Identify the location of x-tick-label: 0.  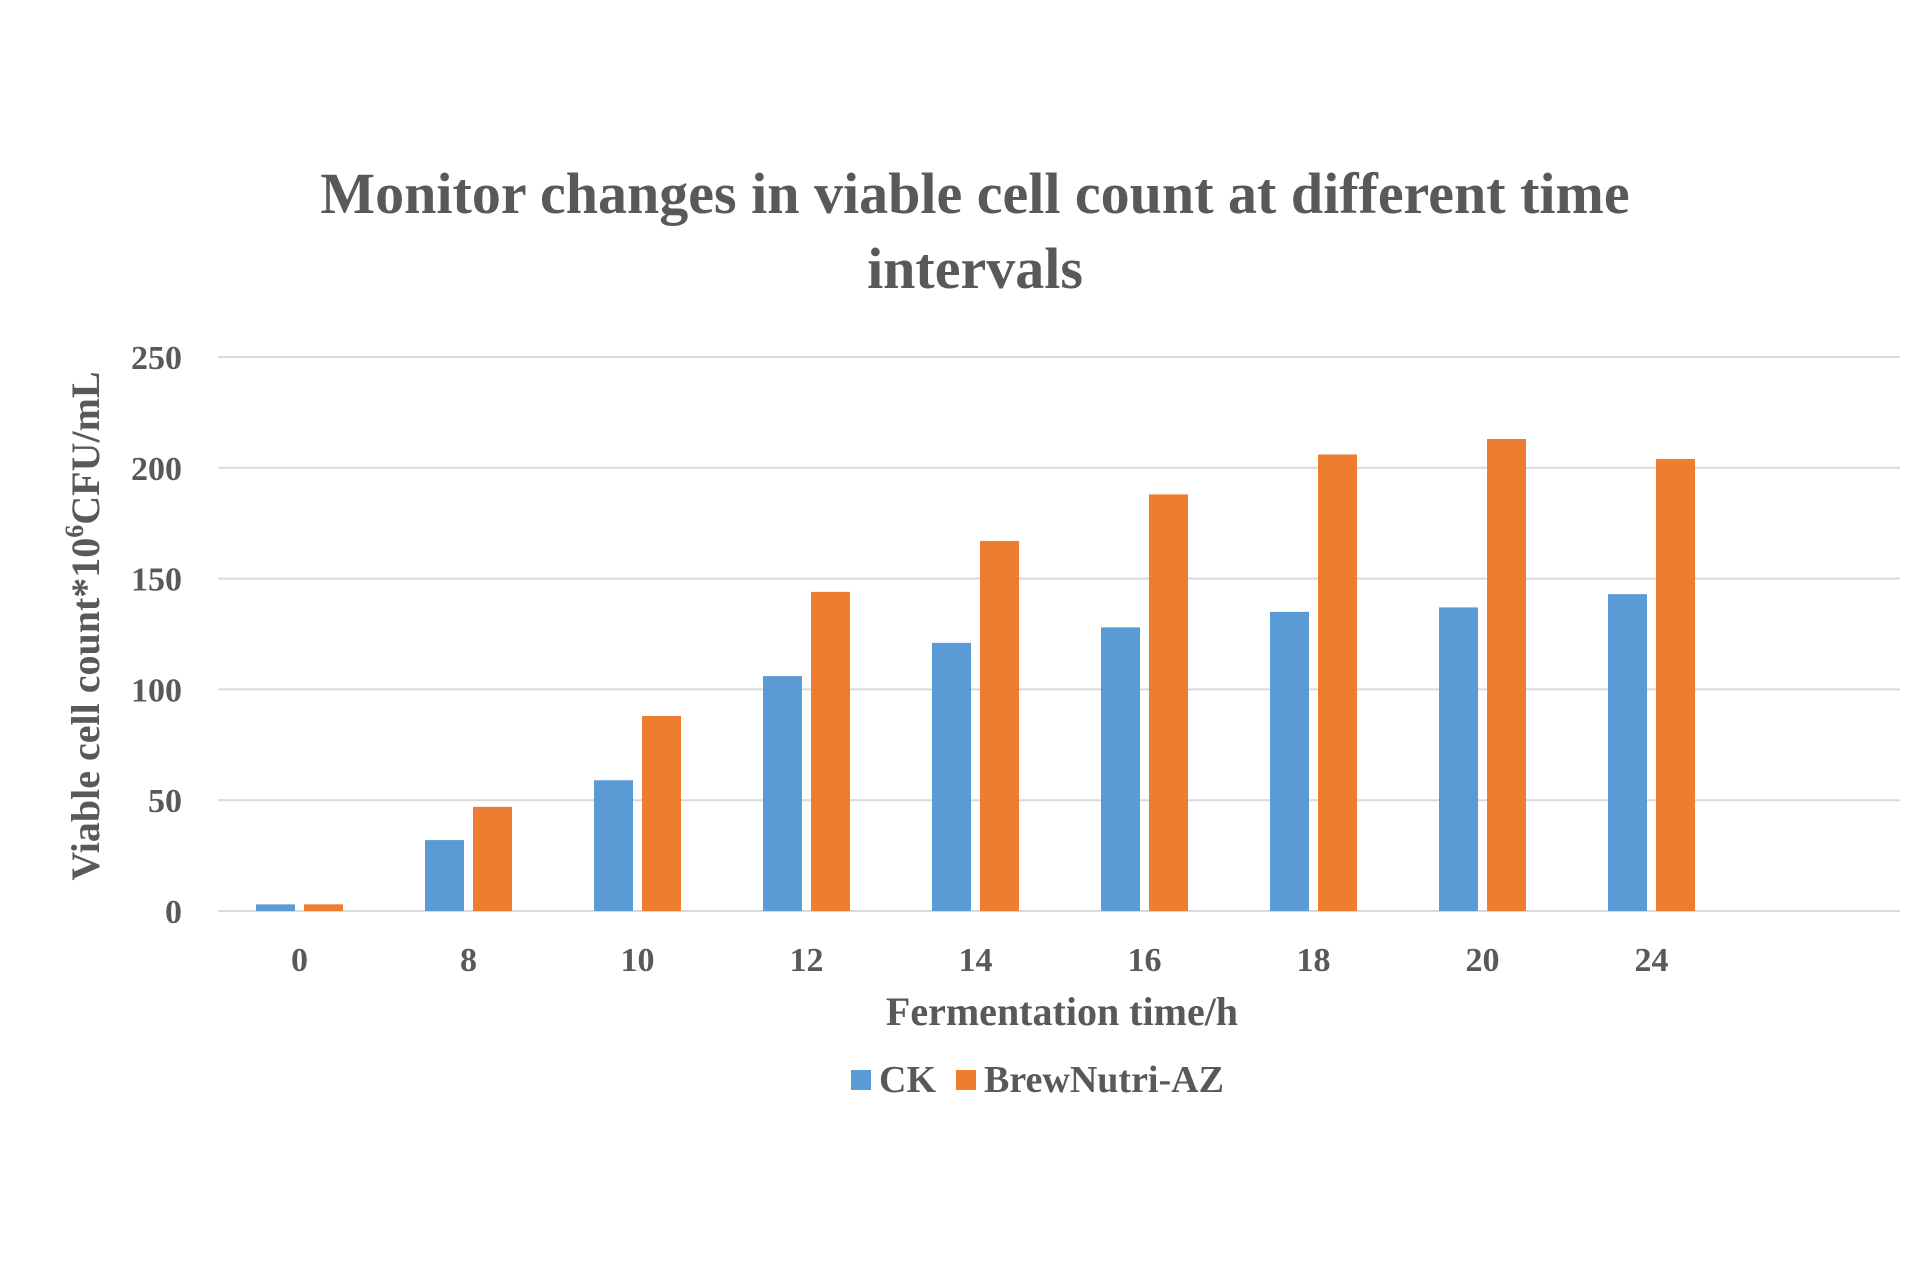
(299, 960).